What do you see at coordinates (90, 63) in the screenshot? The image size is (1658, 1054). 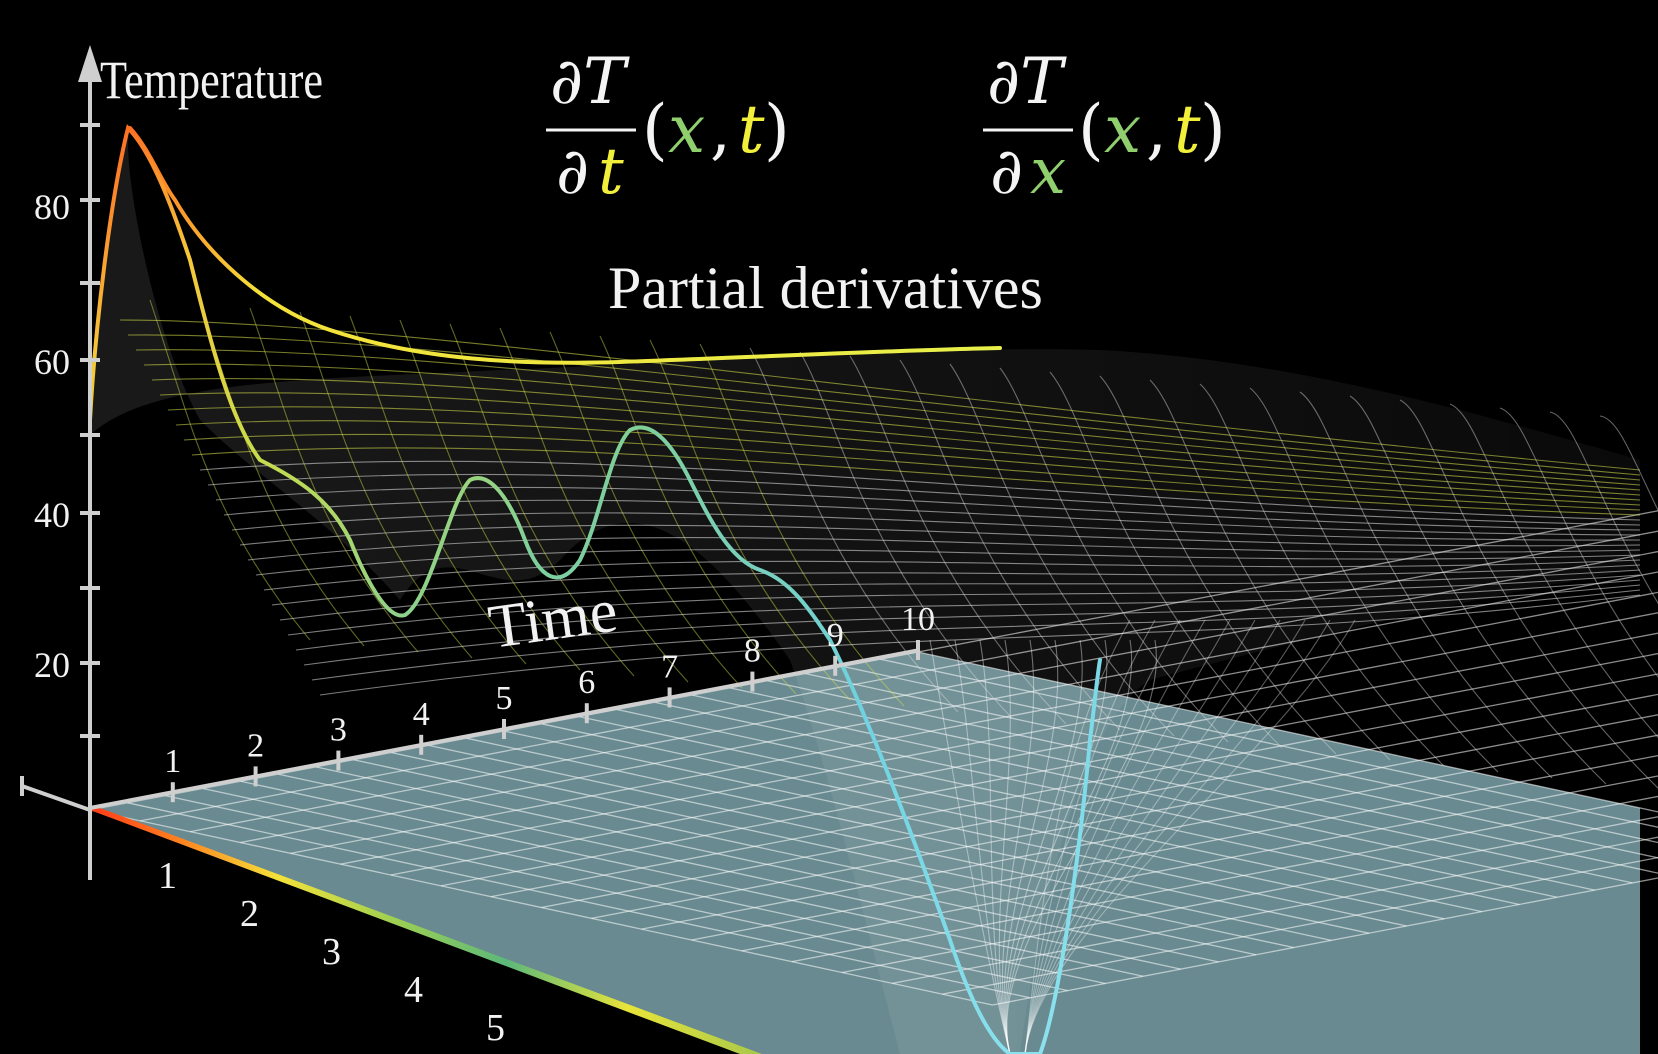 I see `temperature-axis-arrow-icon` at bounding box center [90, 63].